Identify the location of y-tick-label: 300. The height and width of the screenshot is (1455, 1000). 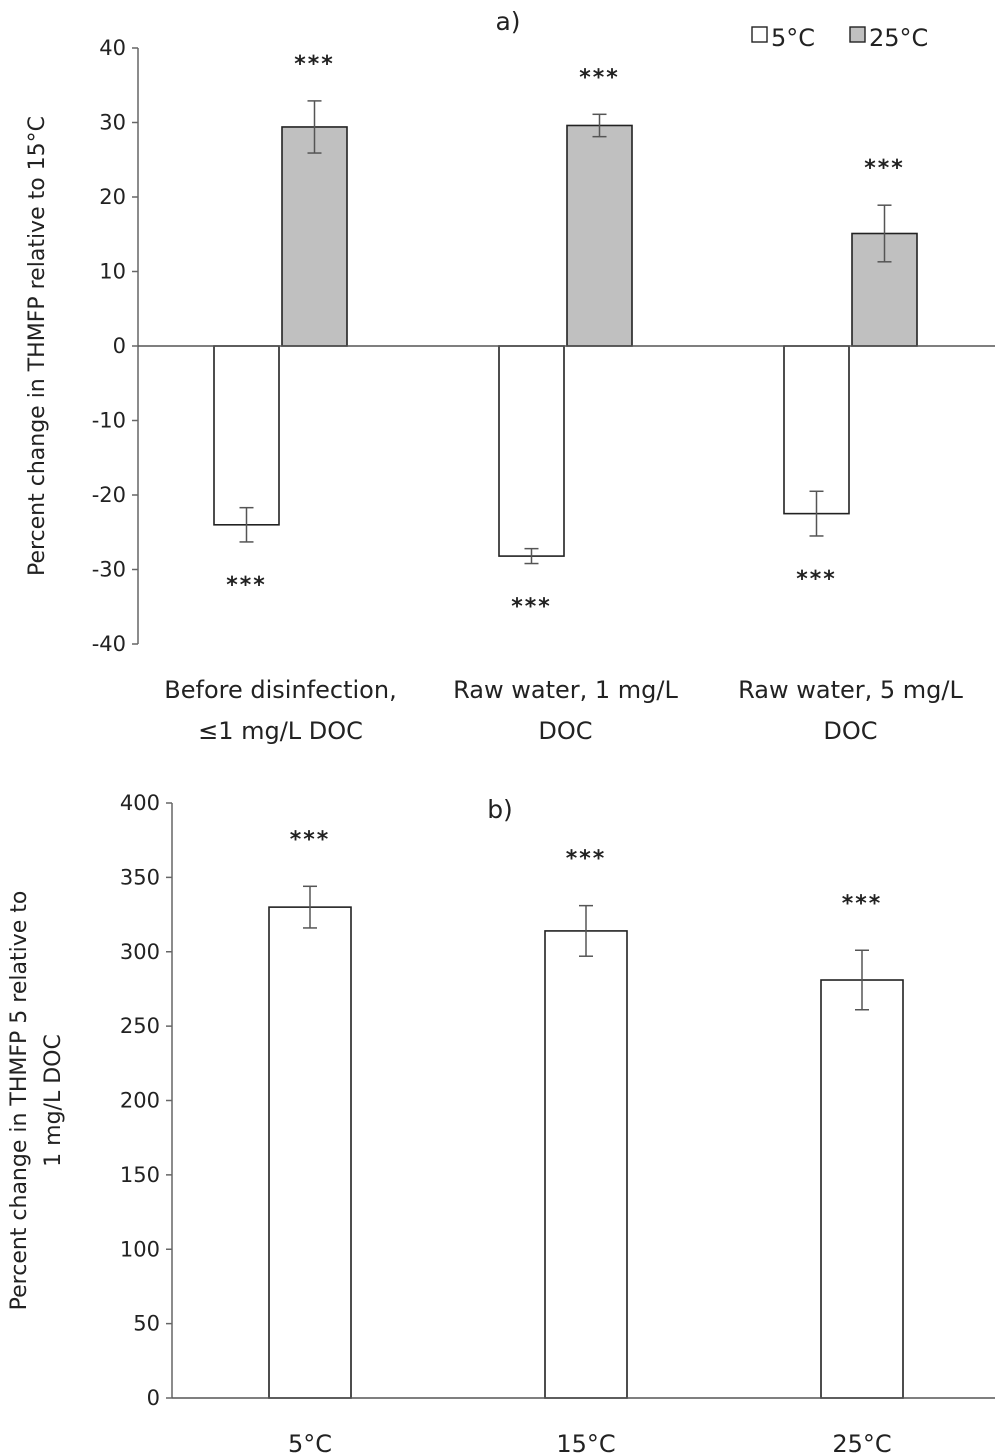
(140, 952).